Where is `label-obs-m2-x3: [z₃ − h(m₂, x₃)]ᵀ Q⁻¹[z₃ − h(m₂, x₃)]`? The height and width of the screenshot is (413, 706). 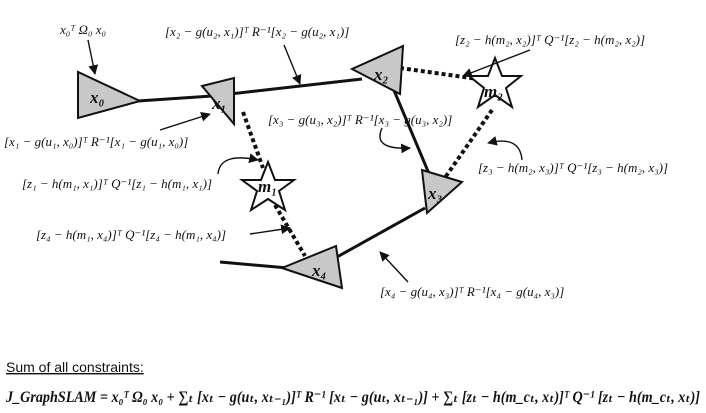 label-obs-m2-x3: [z₃ − h(m₂, x₃)]ᵀ Q⁻¹[z₃ − h(m₂, x₃)] is located at coordinates (573, 167).